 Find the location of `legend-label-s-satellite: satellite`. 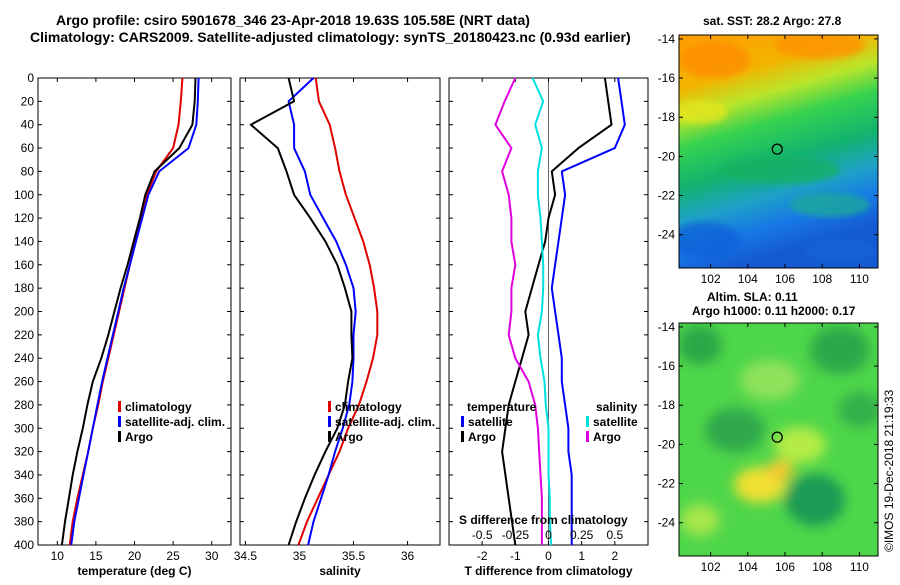

legend-label-s-satellite: satellite is located at coordinates (615, 422).